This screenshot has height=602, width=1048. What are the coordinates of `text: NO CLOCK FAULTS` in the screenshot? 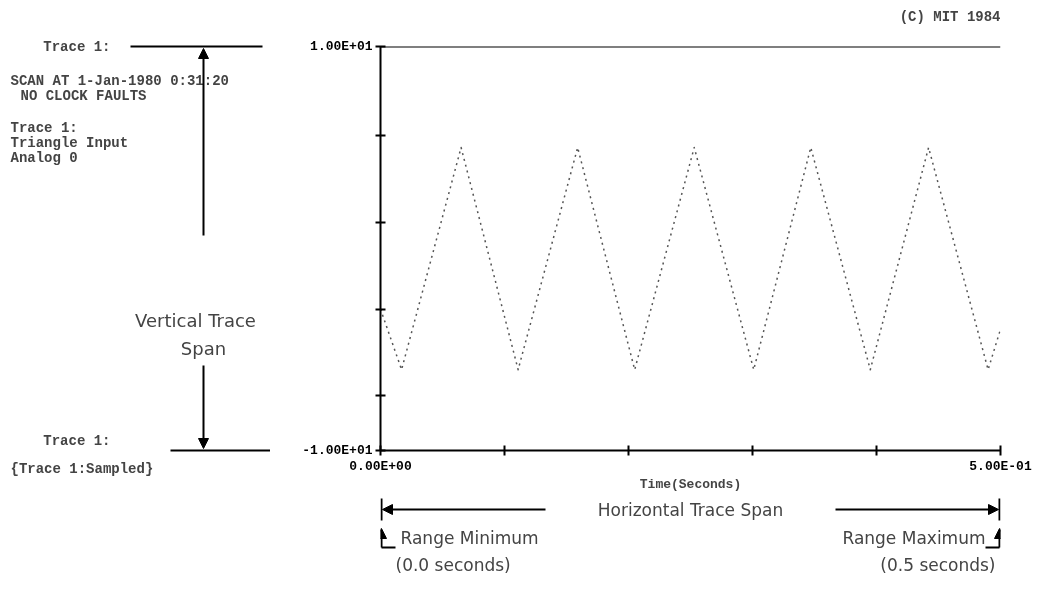 It's located at (83, 95).